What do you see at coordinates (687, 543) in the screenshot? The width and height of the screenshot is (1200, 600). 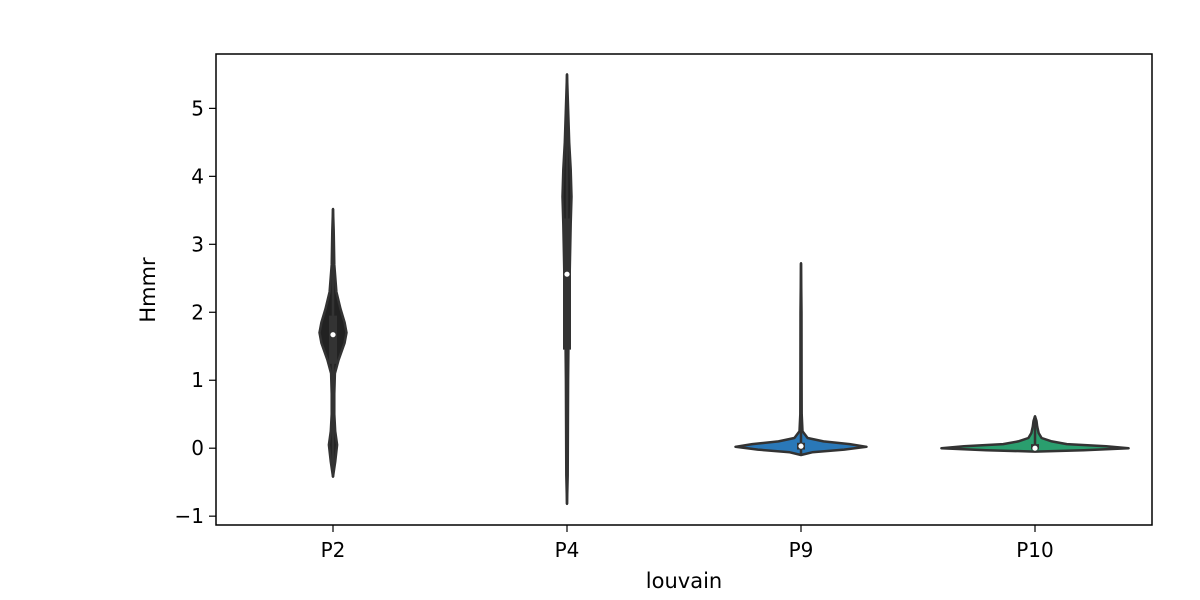 I see `x-axis: P2 P4 P9 P10` at bounding box center [687, 543].